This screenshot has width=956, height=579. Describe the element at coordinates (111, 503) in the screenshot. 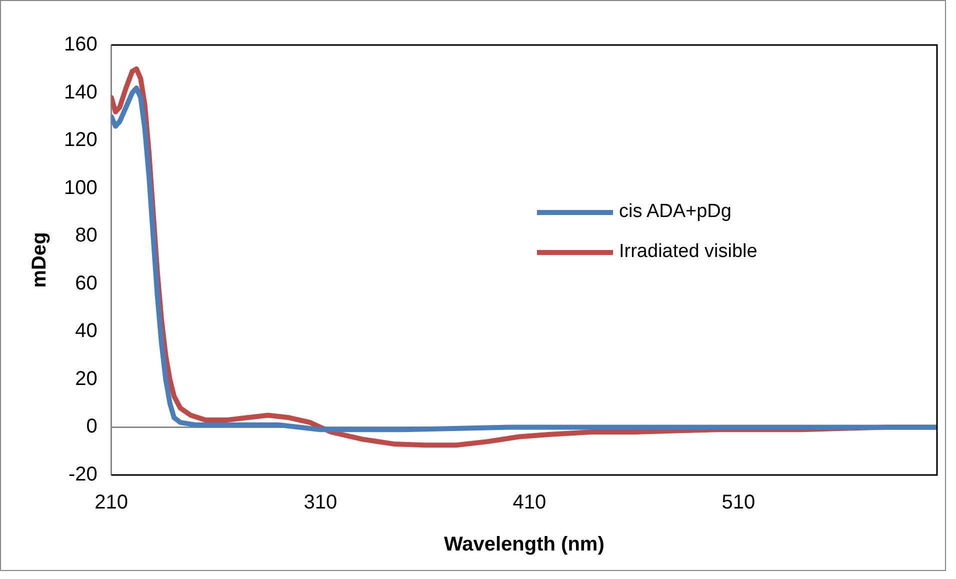

I see `x-tick-label: 210` at that location.